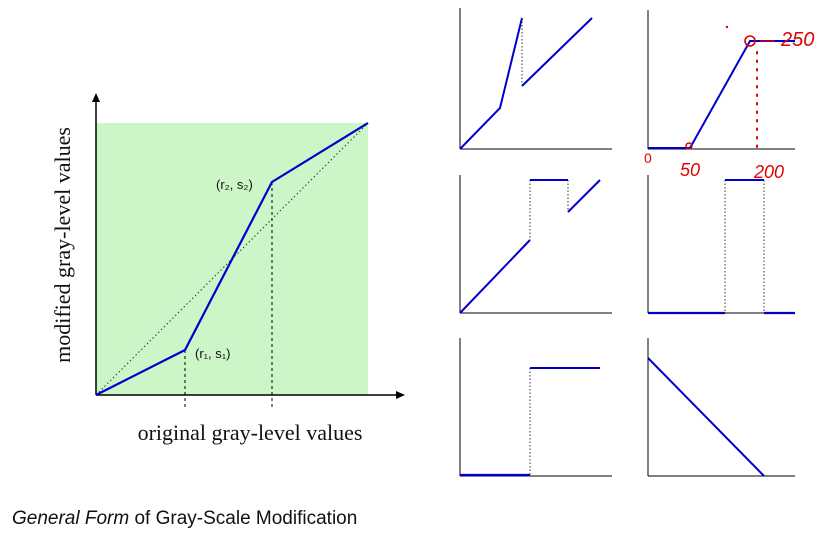 The image size is (835, 537). Describe the element at coordinates (96, 97) in the screenshot. I see `y-axis-arrow` at that location.